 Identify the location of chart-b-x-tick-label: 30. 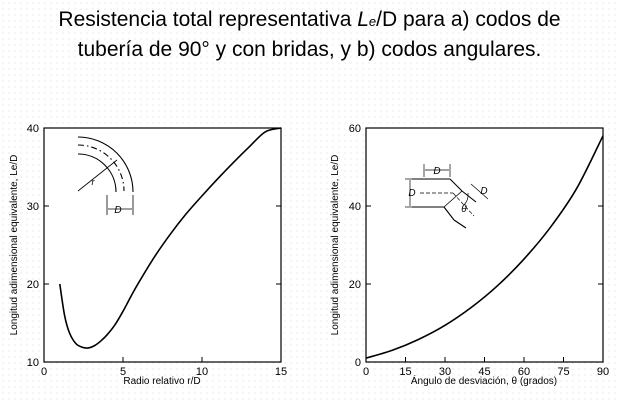
(445, 372).